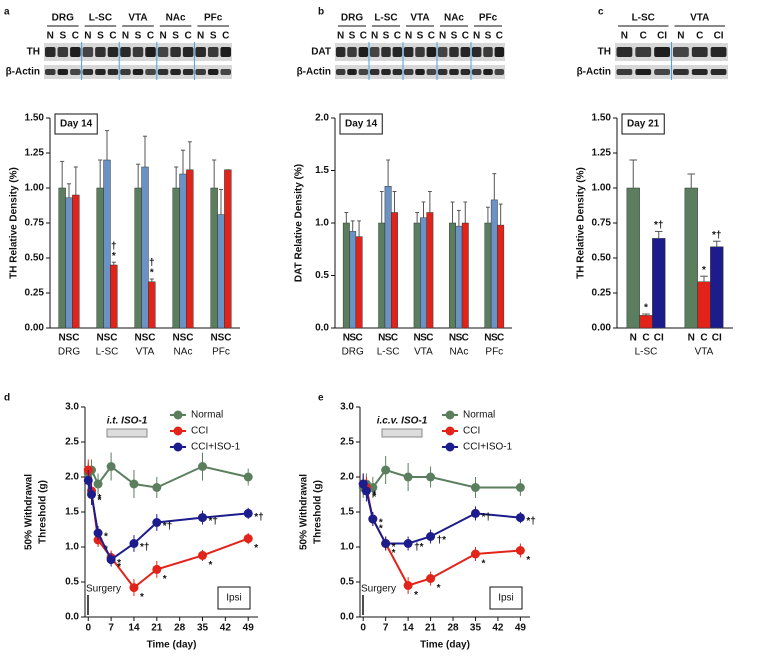 The height and width of the screenshot is (658, 763). Describe the element at coordinates (103, 589) in the screenshot. I see `surgery-label: Surgery` at that location.